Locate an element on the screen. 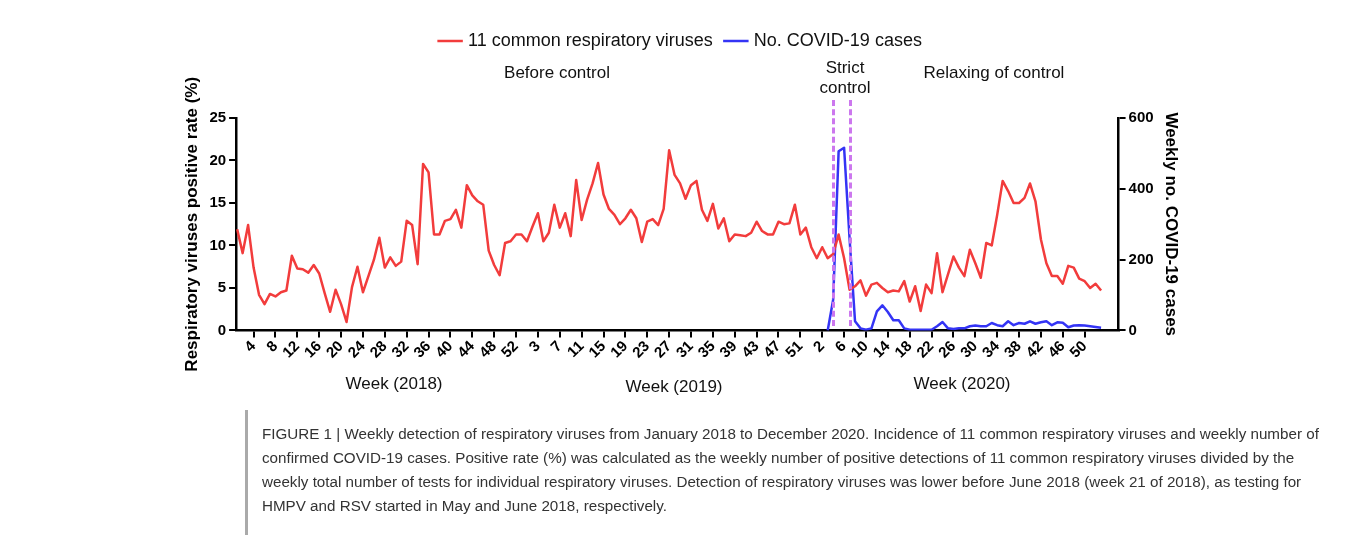  text: Week (2020) is located at coordinates (962, 384).